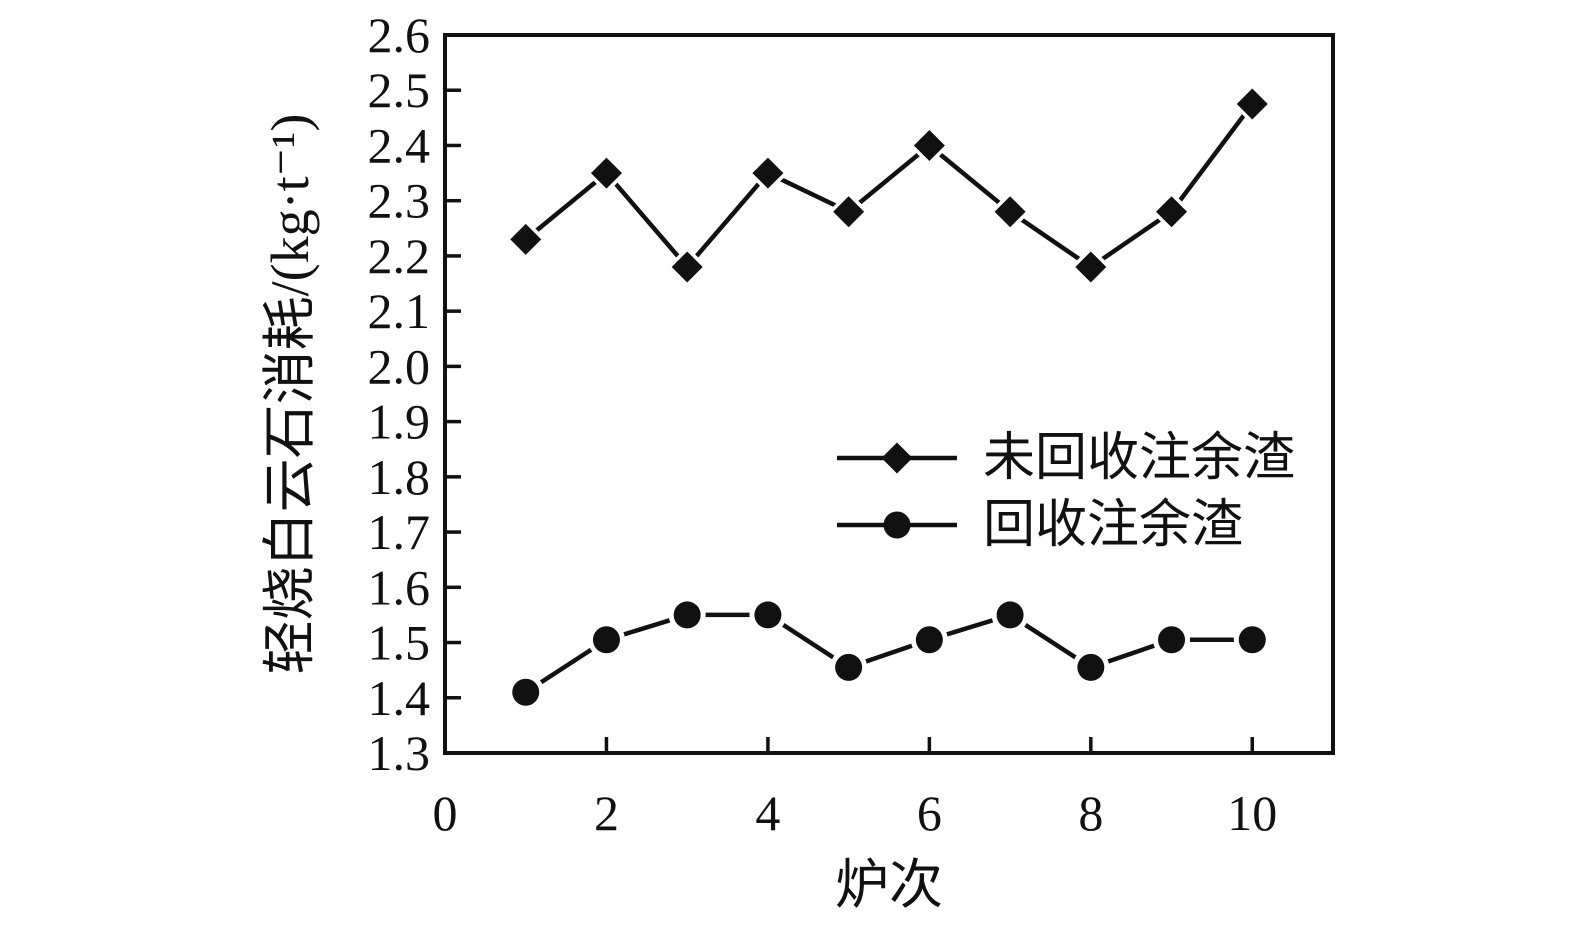 The height and width of the screenshot is (925, 1575). I want to click on y-tick-label: 1.6, so click(399, 587).